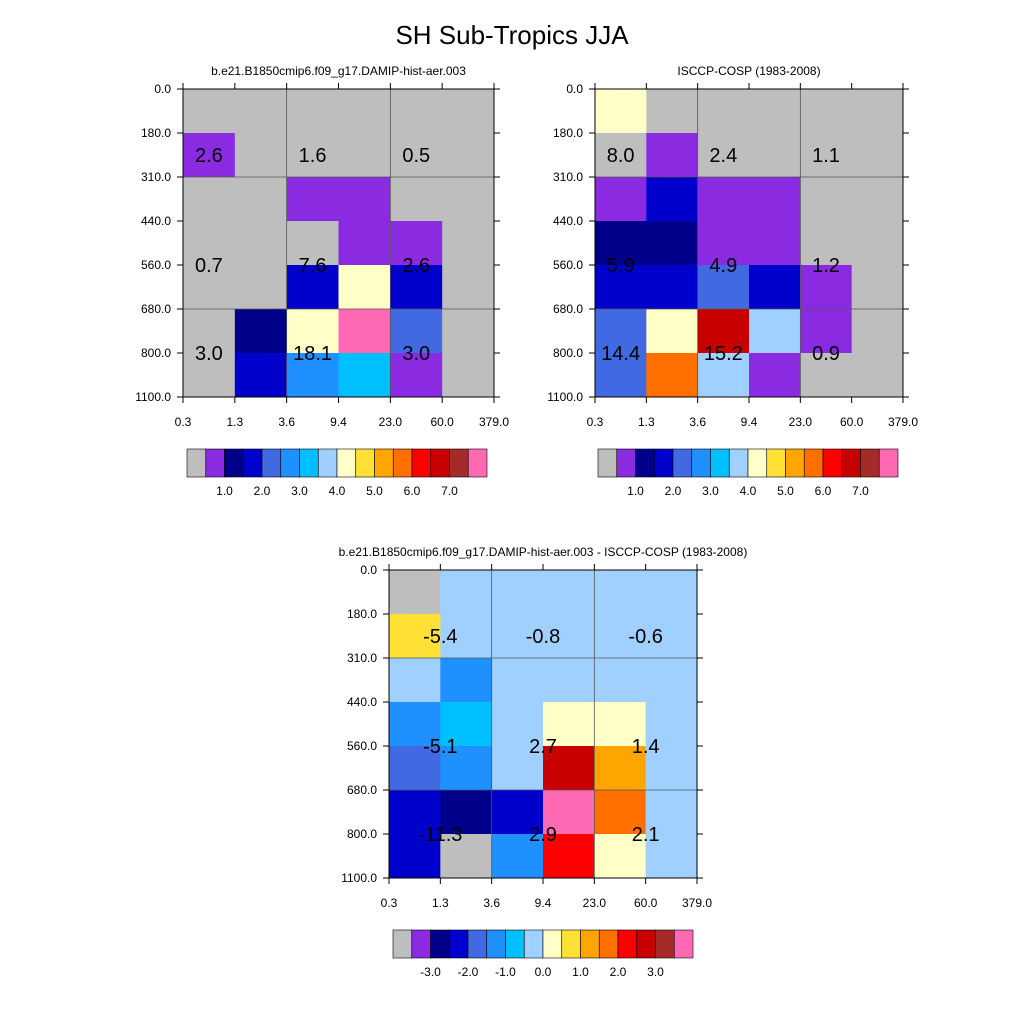  I want to click on colorbar-label: 4.0, so click(337, 491).